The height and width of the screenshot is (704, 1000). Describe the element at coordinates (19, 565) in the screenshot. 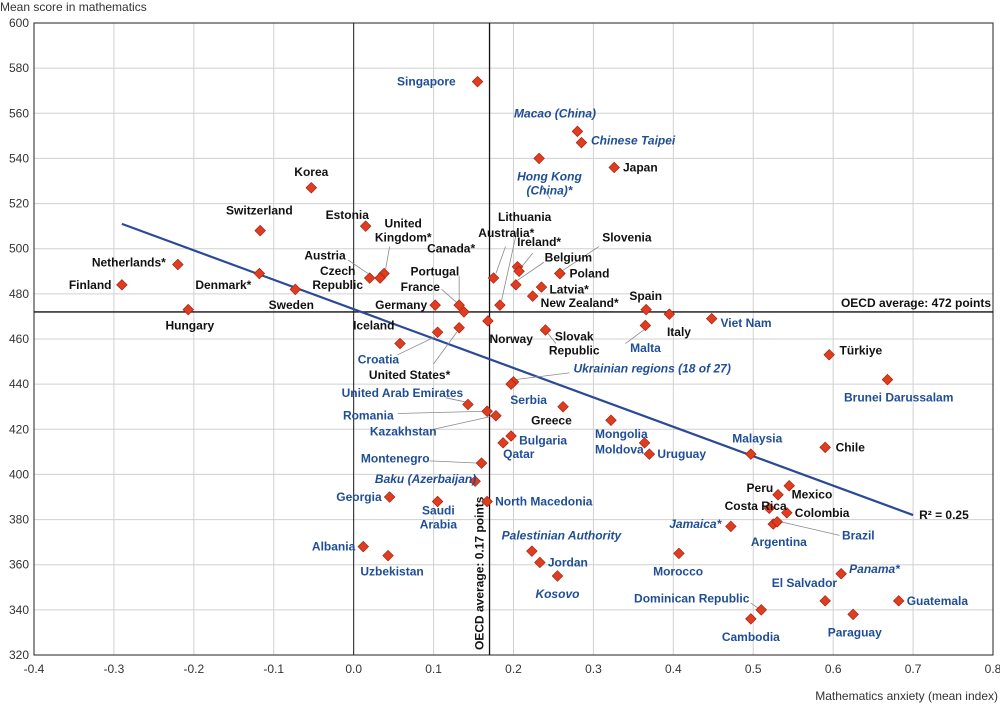

I see `y-tick-label: 360` at that location.